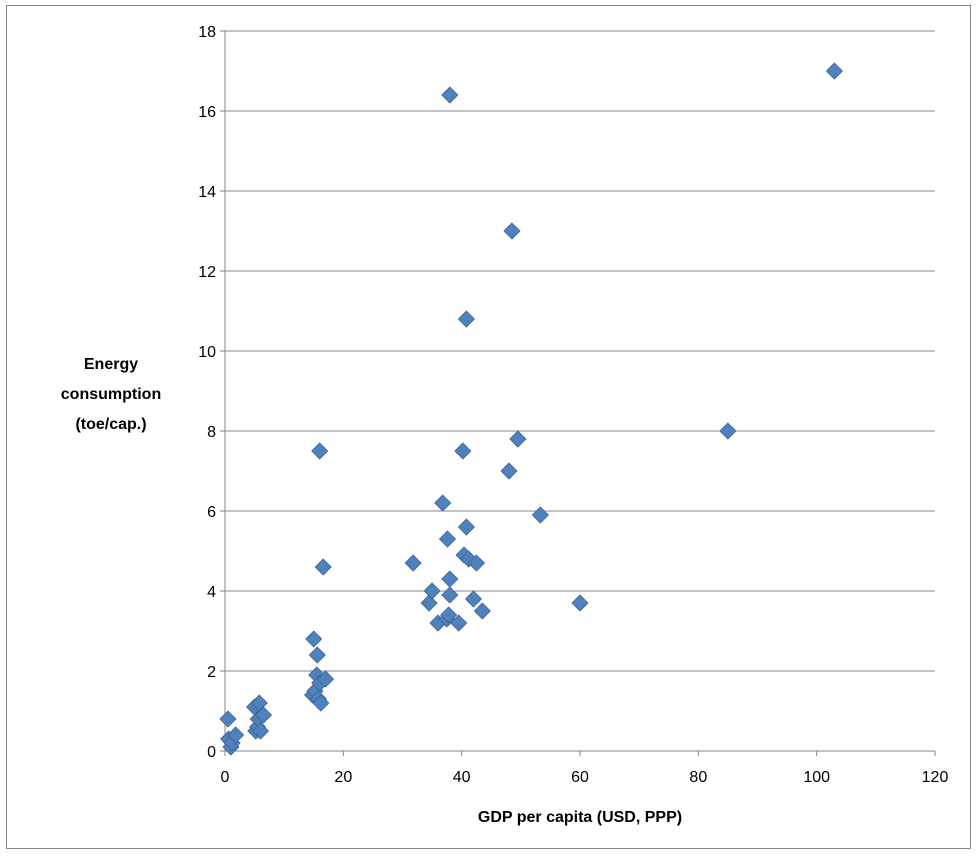  Describe the element at coordinates (207, 272) in the screenshot. I see `y-tick-label: 12` at that location.